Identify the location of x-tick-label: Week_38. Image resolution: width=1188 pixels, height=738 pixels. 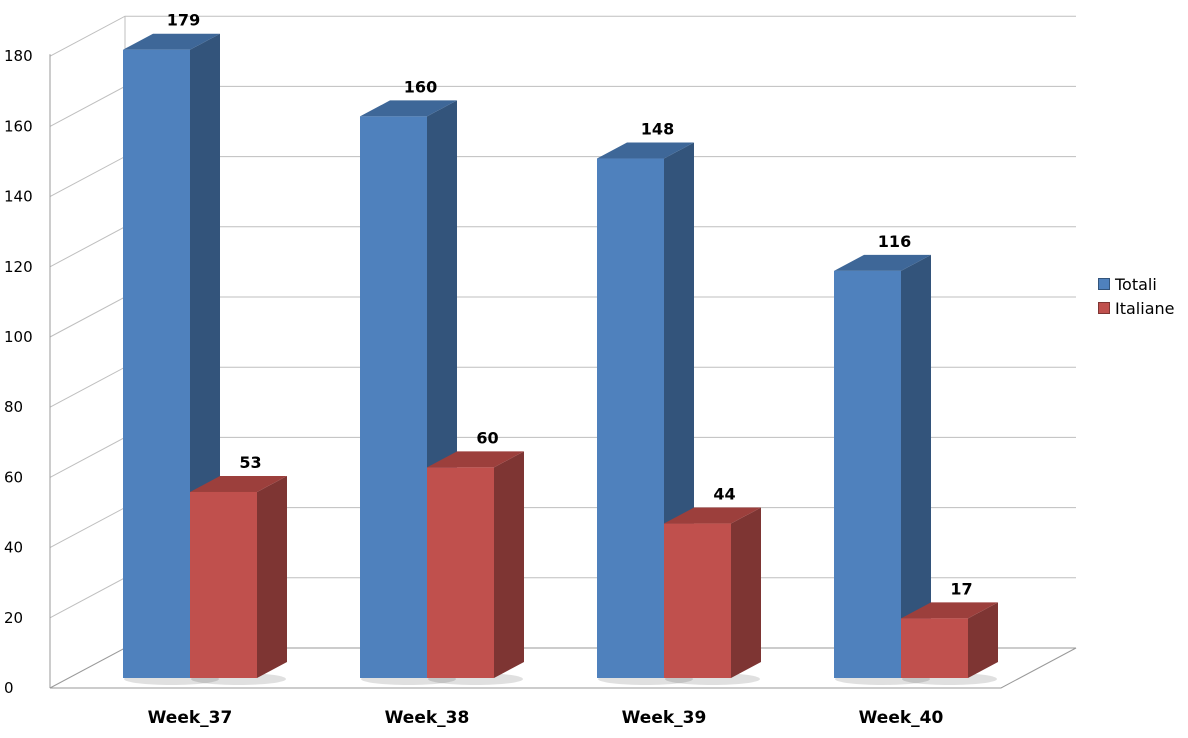
(427, 718).